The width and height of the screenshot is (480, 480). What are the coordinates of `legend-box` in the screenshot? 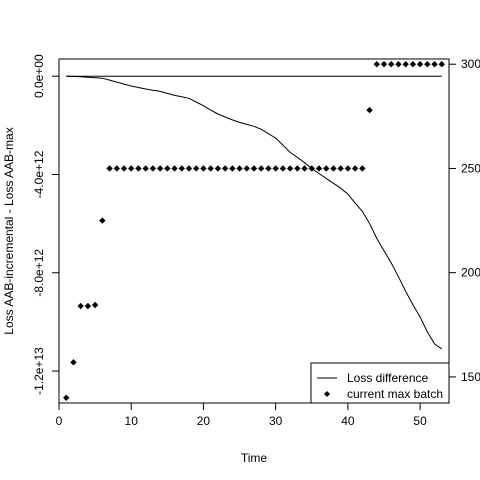 It's located at (380, 383).